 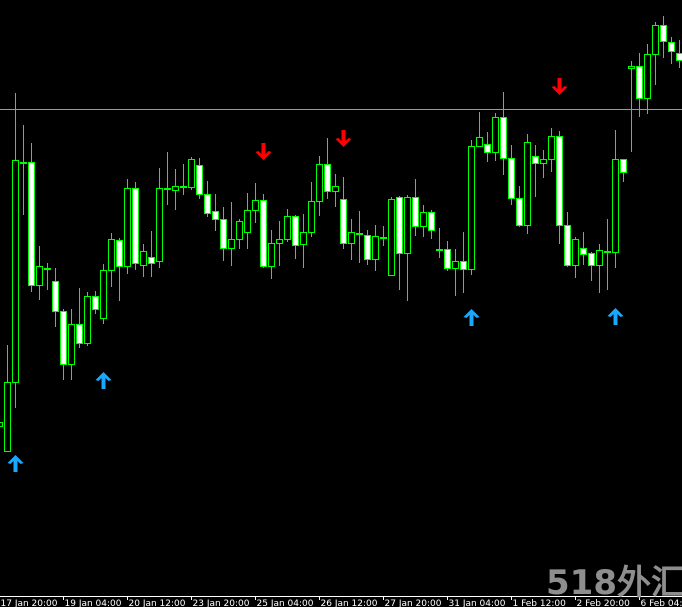 I want to click on time-axis-label: 27 Jan 20:00, so click(x=413, y=603).